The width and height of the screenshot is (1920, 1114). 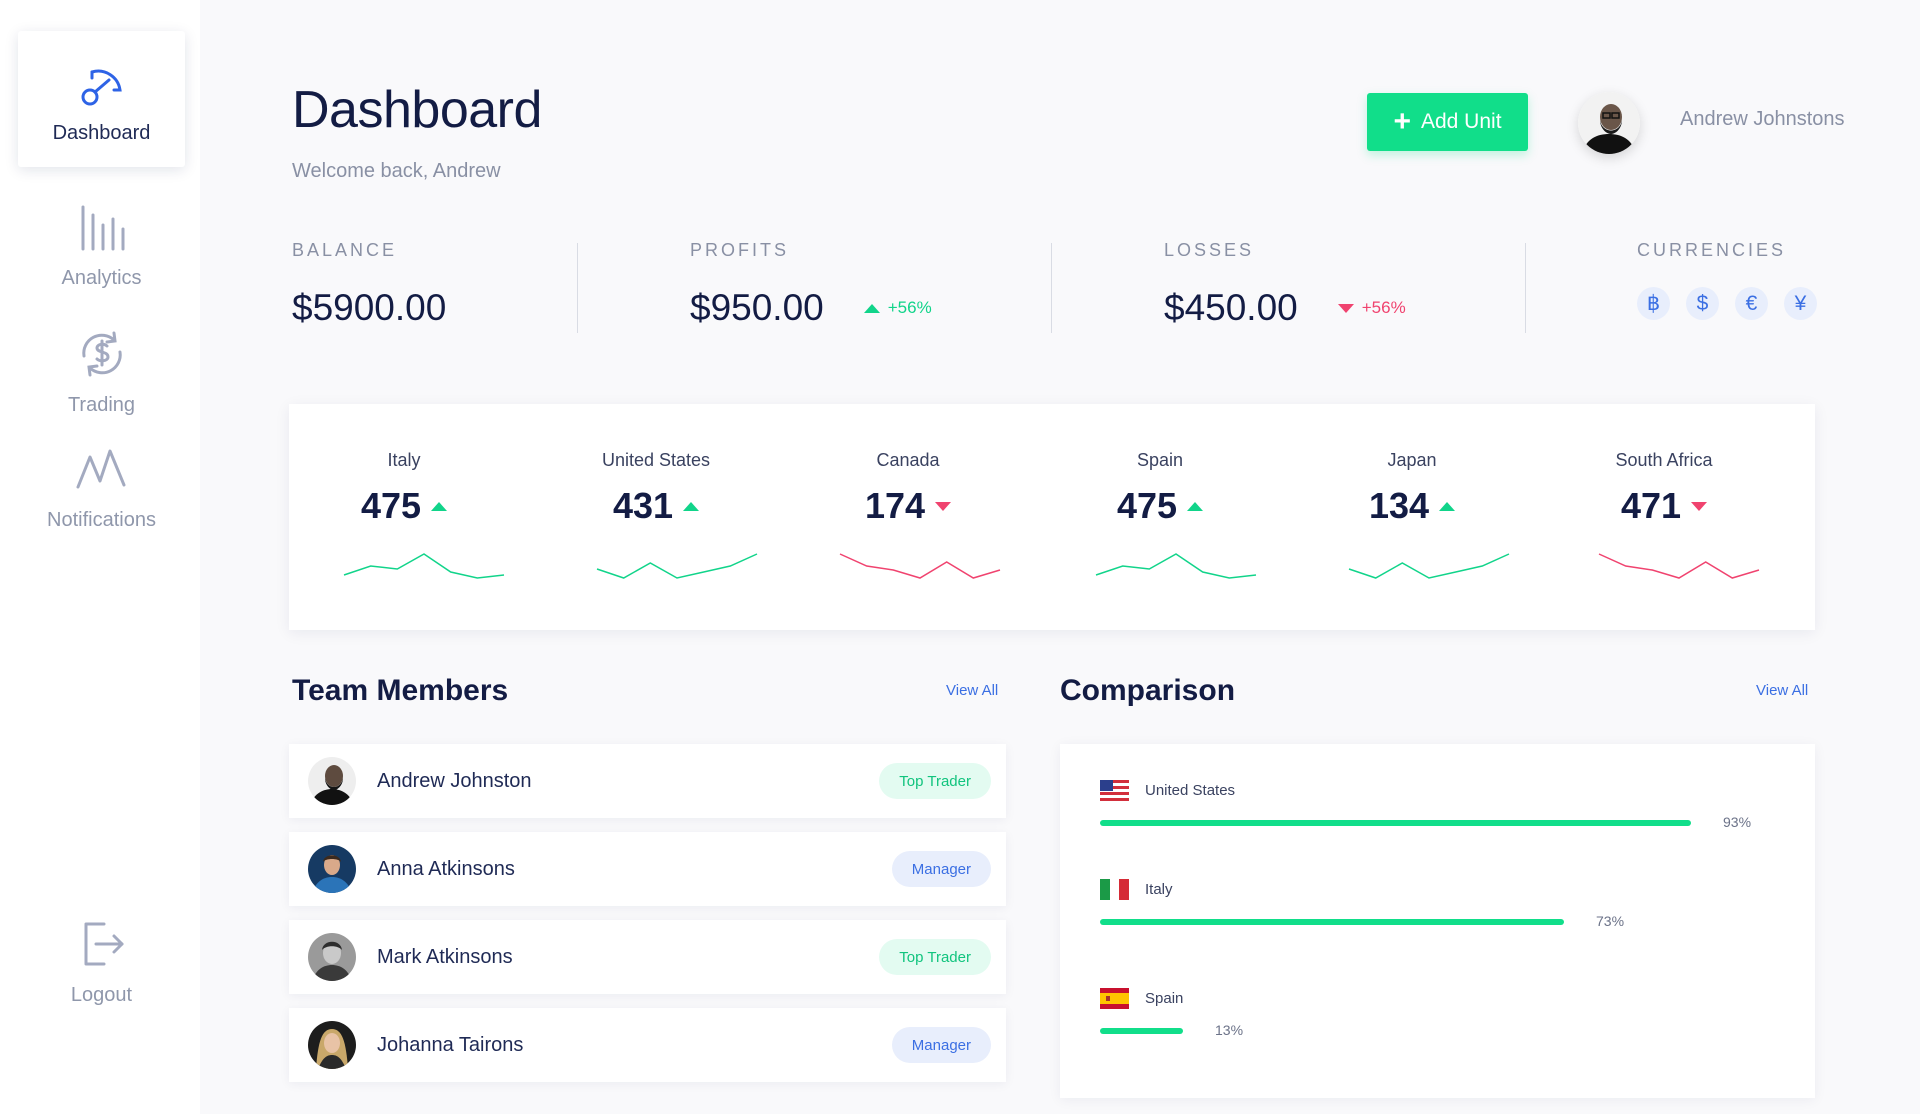 What do you see at coordinates (647, 781) in the screenshot?
I see `team-member-row: Andrew Johnston Top Trader` at bounding box center [647, 781].